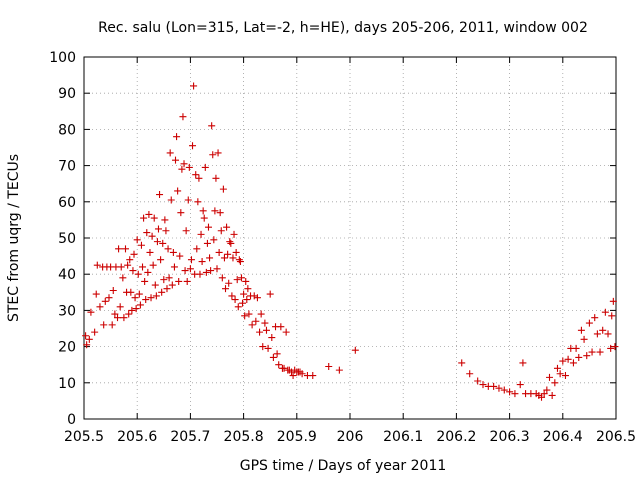 This screenshot has width=640, height=480. Describe the element at coordinates (62, 58) in the screenshot. I see `y-tick-label: 100` at that location.